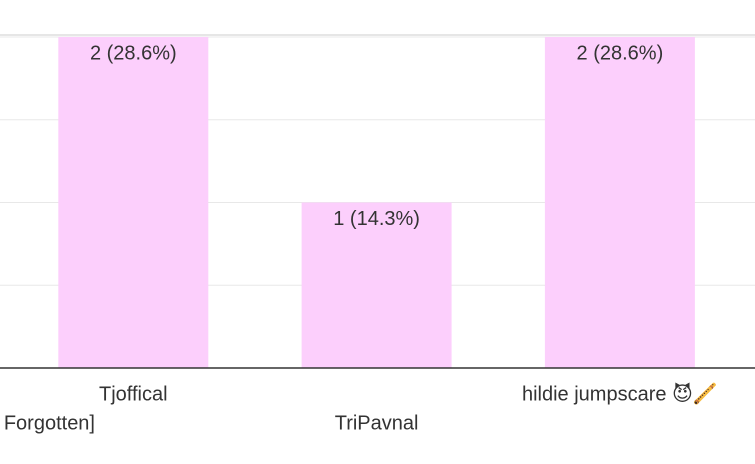 The width and height of the screenshot is (755, 464). What do you see at coordinates (377, 423) in the screenshot?
I see `x-tick-label: TriPavnal` at bounding box center [377, 423].